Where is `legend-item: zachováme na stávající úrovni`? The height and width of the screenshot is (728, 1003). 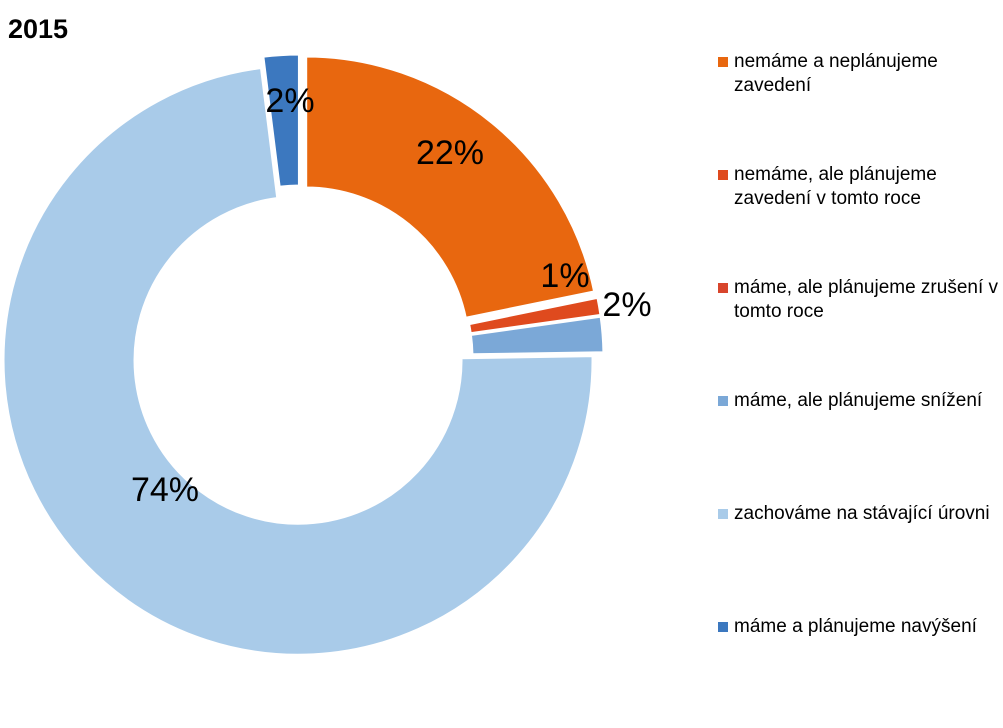
legend-item: zachováme na stávající úrovni is located at coordinates (860, 558).